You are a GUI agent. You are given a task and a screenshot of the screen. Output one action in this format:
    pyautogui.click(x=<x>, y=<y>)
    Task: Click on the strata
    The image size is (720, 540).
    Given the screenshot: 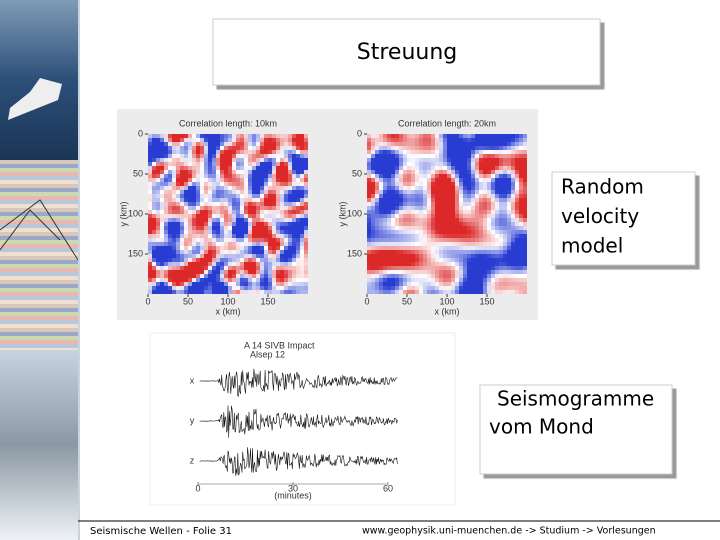 What is the action you would take?
    pyautogui.click(x=39, y=270)
    